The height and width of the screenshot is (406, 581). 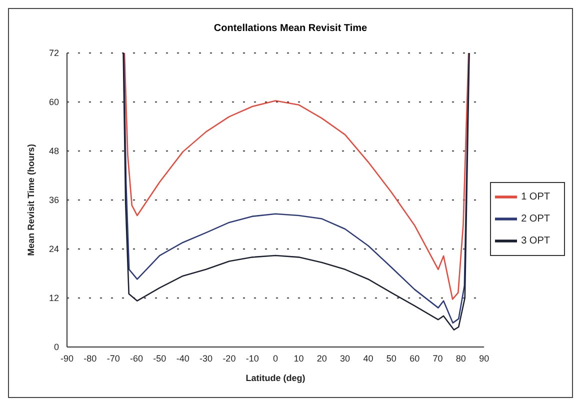 I want to click on x-tick-label: -70, so click(x=113, y=358).